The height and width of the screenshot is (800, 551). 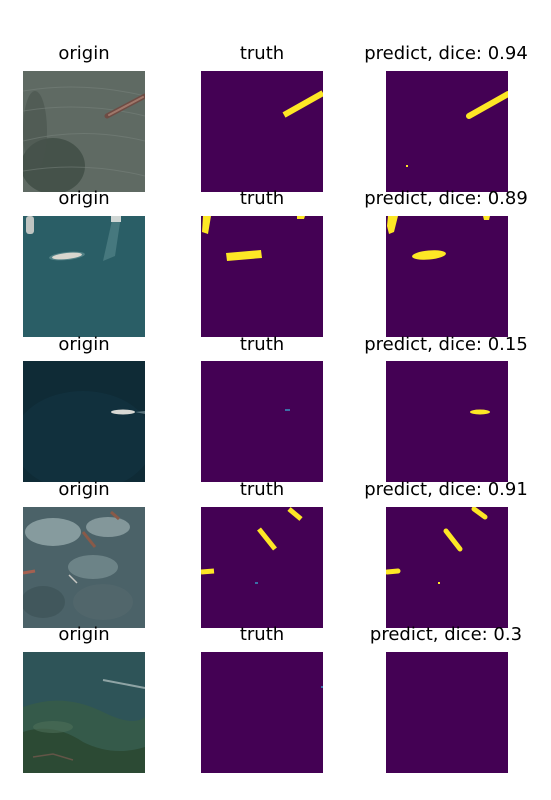 What do you see at coordinates (446, 344) in the screenshot?
I see `predict-title: predict, dice: 0.15` at bounding box center [446, 344].